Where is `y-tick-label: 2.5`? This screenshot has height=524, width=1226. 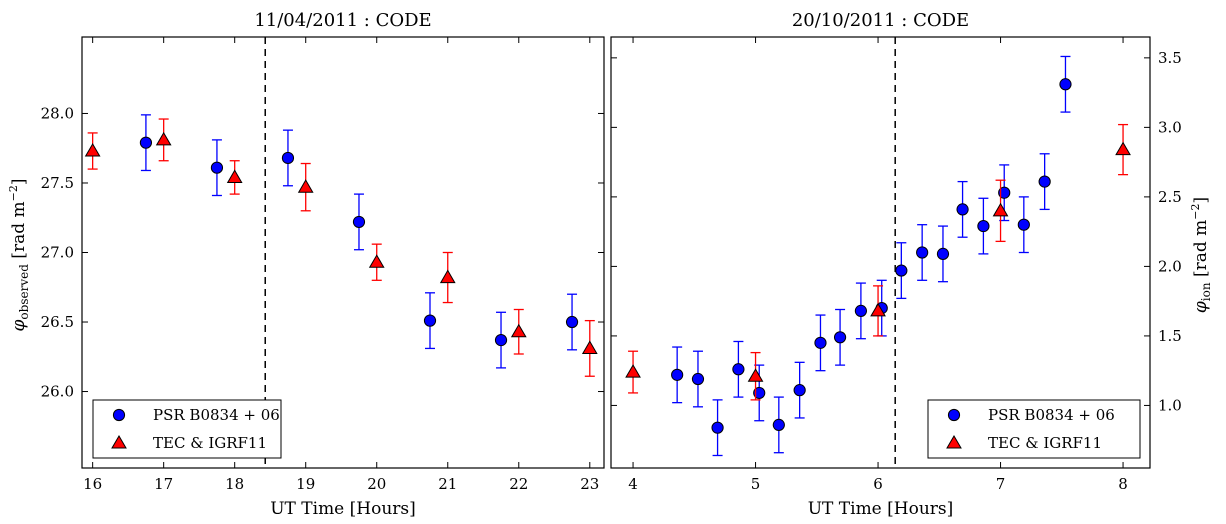 y-tick-label: 2.5 is located at coordinates (1170, 197).